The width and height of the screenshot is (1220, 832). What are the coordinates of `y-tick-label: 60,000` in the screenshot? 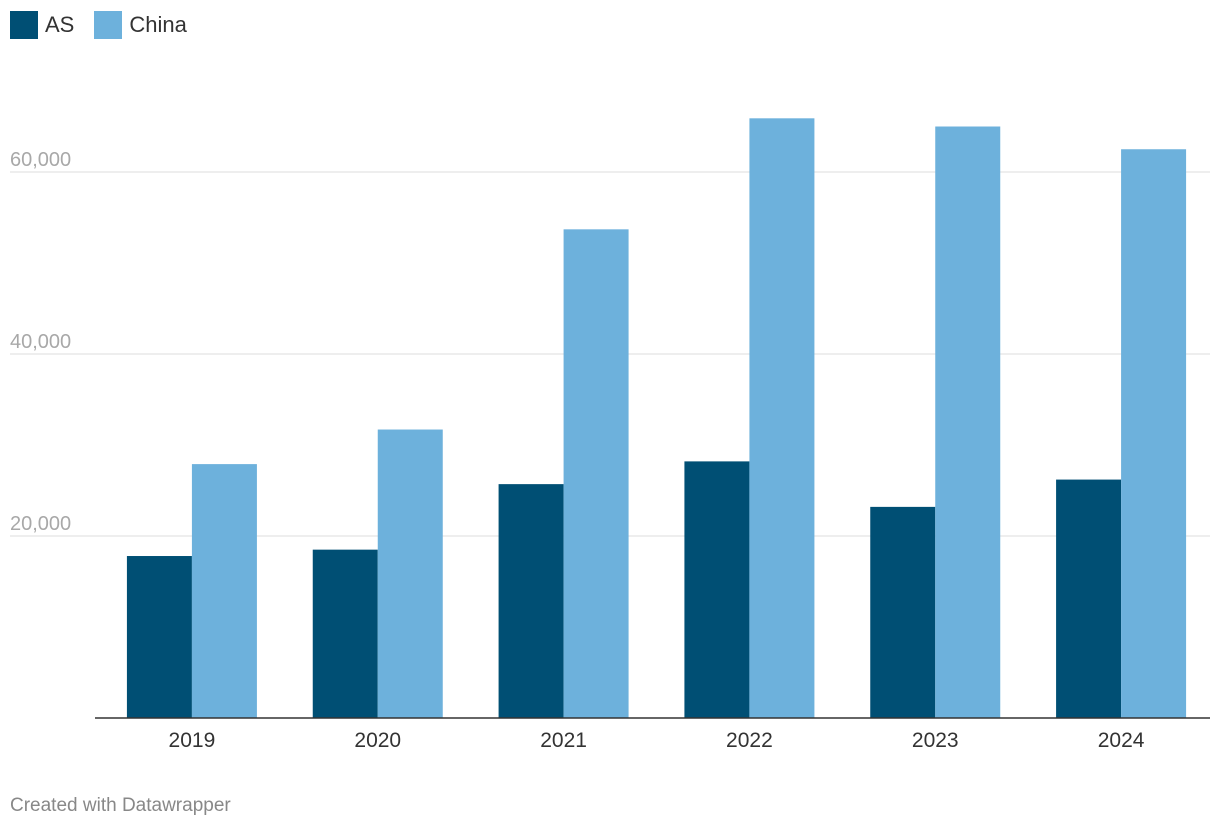 It's located at (40, 160).